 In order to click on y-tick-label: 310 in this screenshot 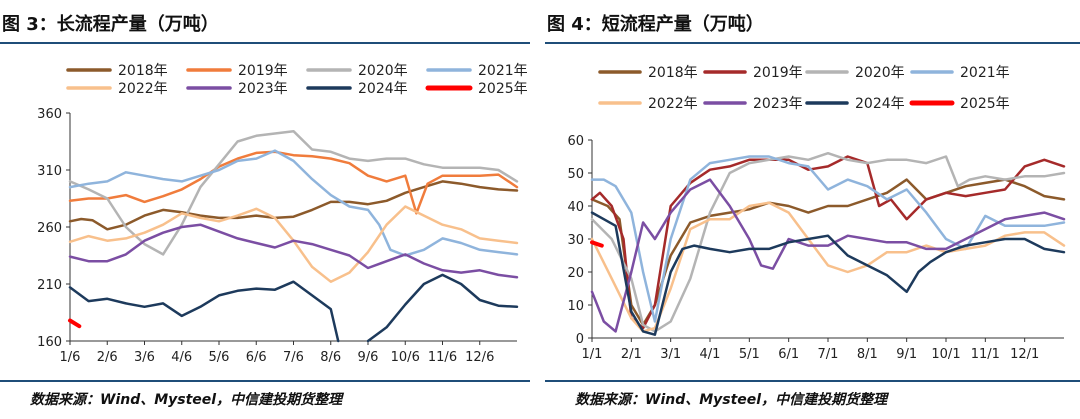, I will do `click(49, 171)`.